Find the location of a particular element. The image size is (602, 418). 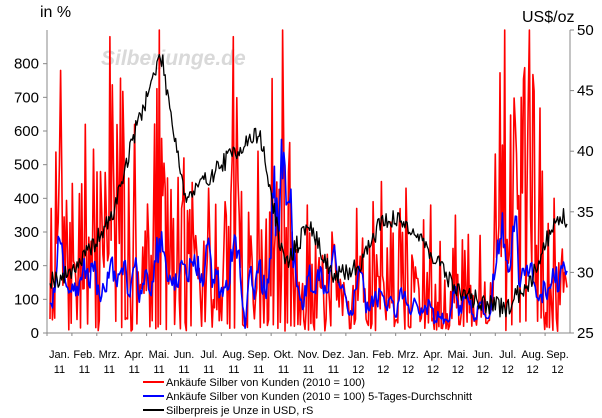

right-tick-label: 25 is located at coordinates (585, 333).